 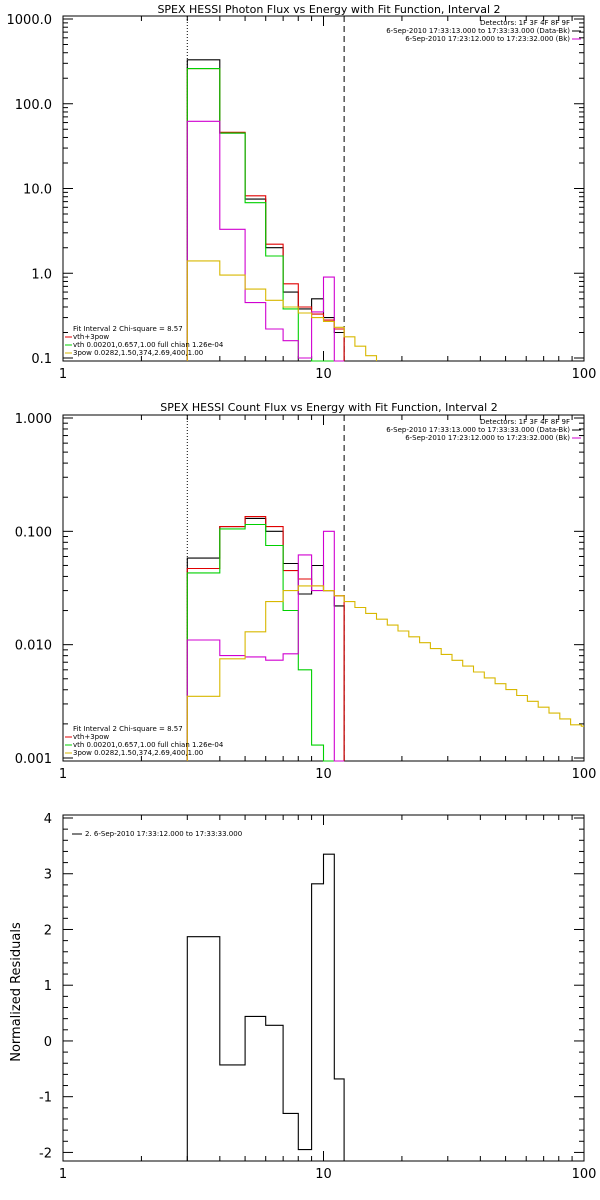 What do you see at coordinates (33, 105) in the screenshot?
I see `y-tick-label: 100.0` at bounding box center [33, 105].